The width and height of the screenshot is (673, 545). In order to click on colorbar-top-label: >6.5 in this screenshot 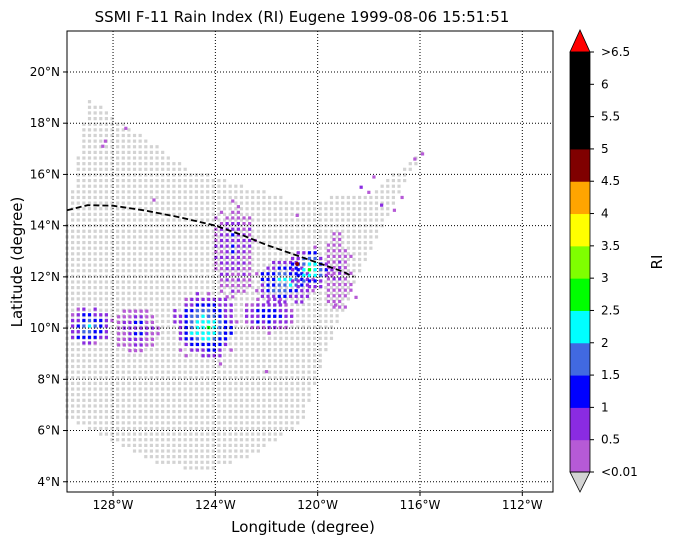, I will do `click(615, 52)`.